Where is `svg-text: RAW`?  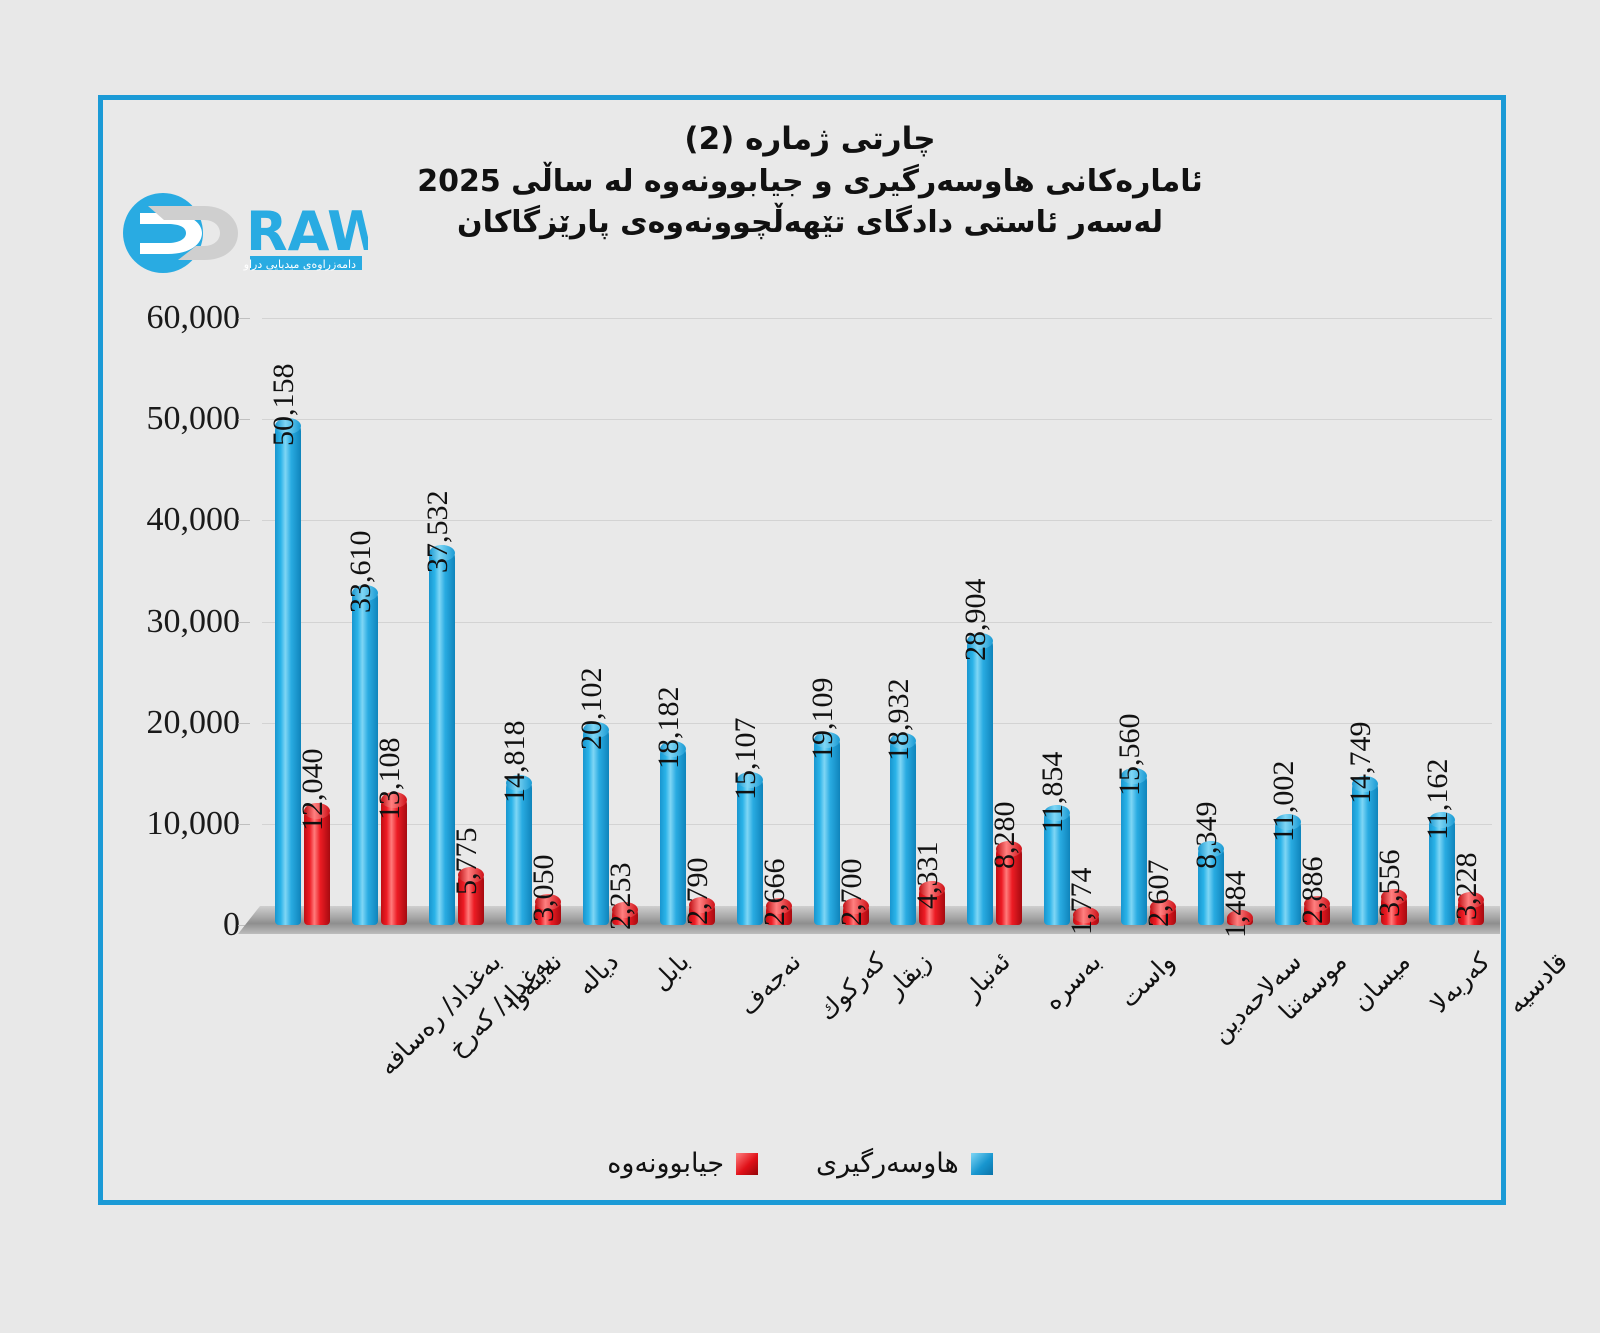
svg-text: RAW is located at coordinates (307, 231).